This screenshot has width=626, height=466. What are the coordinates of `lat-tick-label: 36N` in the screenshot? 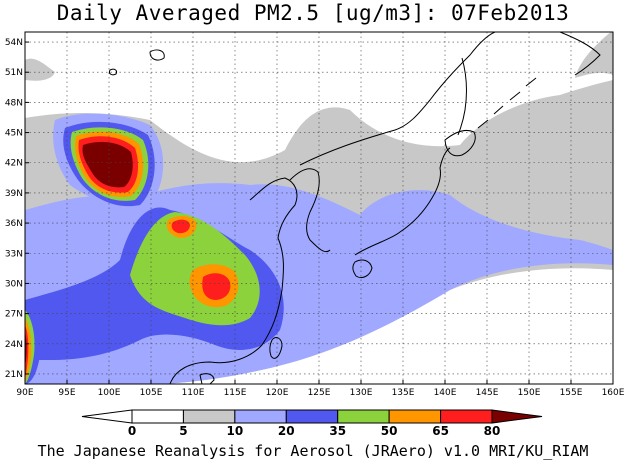 It's located at (14, 224).